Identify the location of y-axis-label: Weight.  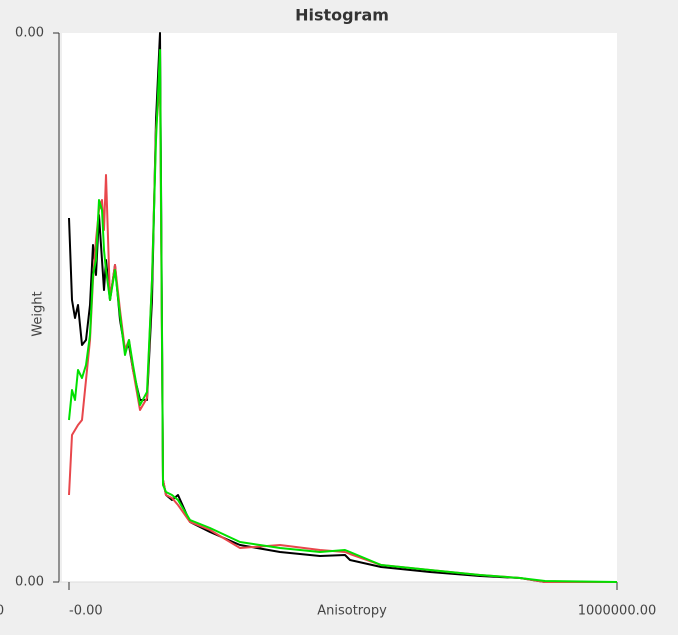
(38, 313).